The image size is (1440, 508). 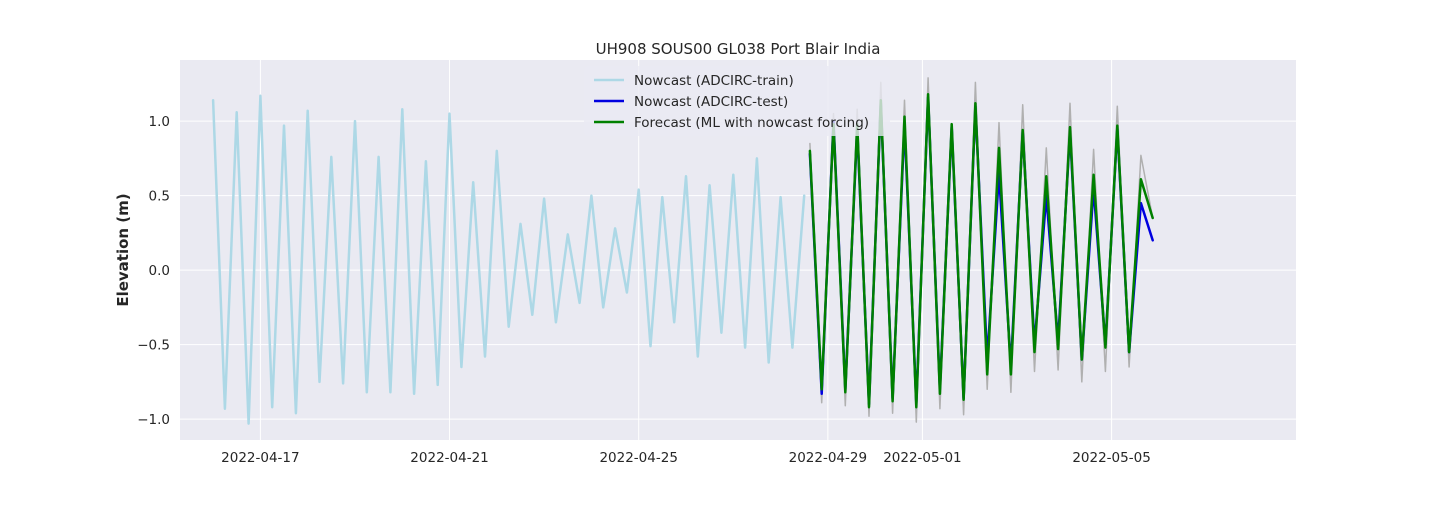 What do you see at coordinates (828, 458) in the screenshot?
I see `x-tick-label: 2022-04-29` at bounding box center [828, 458].